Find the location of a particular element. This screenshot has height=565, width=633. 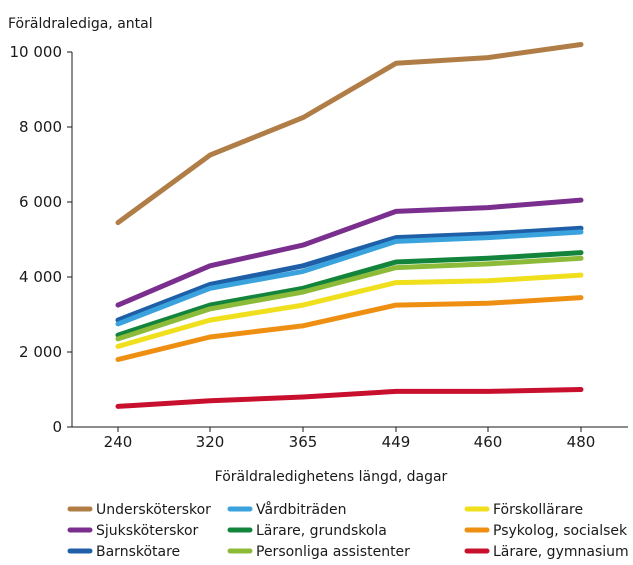

y-tick-label: 8 000 is located at coordinates (40, 127).